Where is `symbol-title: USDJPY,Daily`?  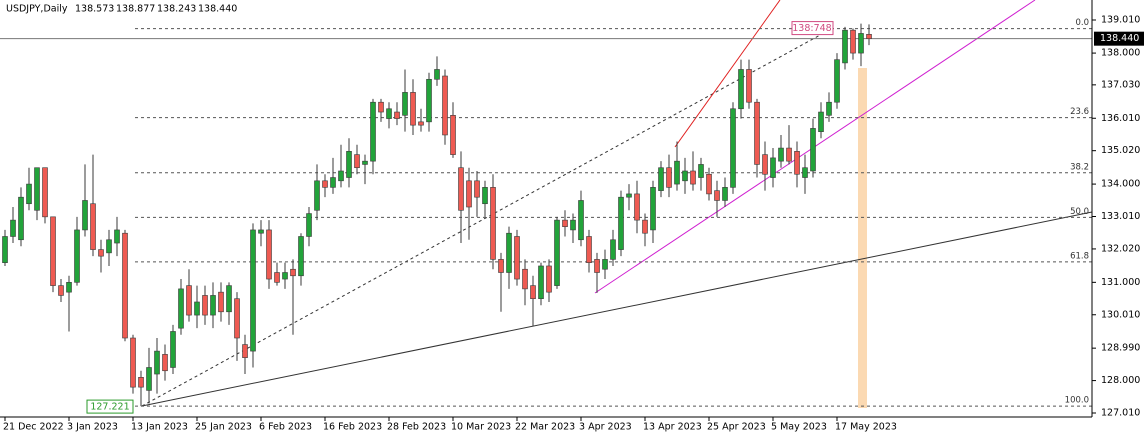 symbol-title: USDJPY,Daily is located at coordinates (37, 9).